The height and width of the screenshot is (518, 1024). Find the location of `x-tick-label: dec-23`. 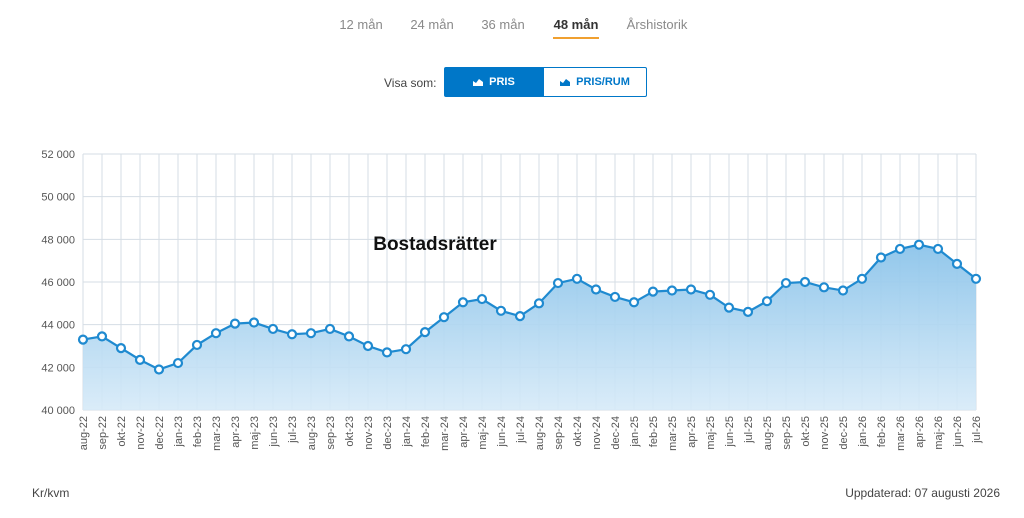

x-tick-label: dec-23 is located at coordinates (388, 433).